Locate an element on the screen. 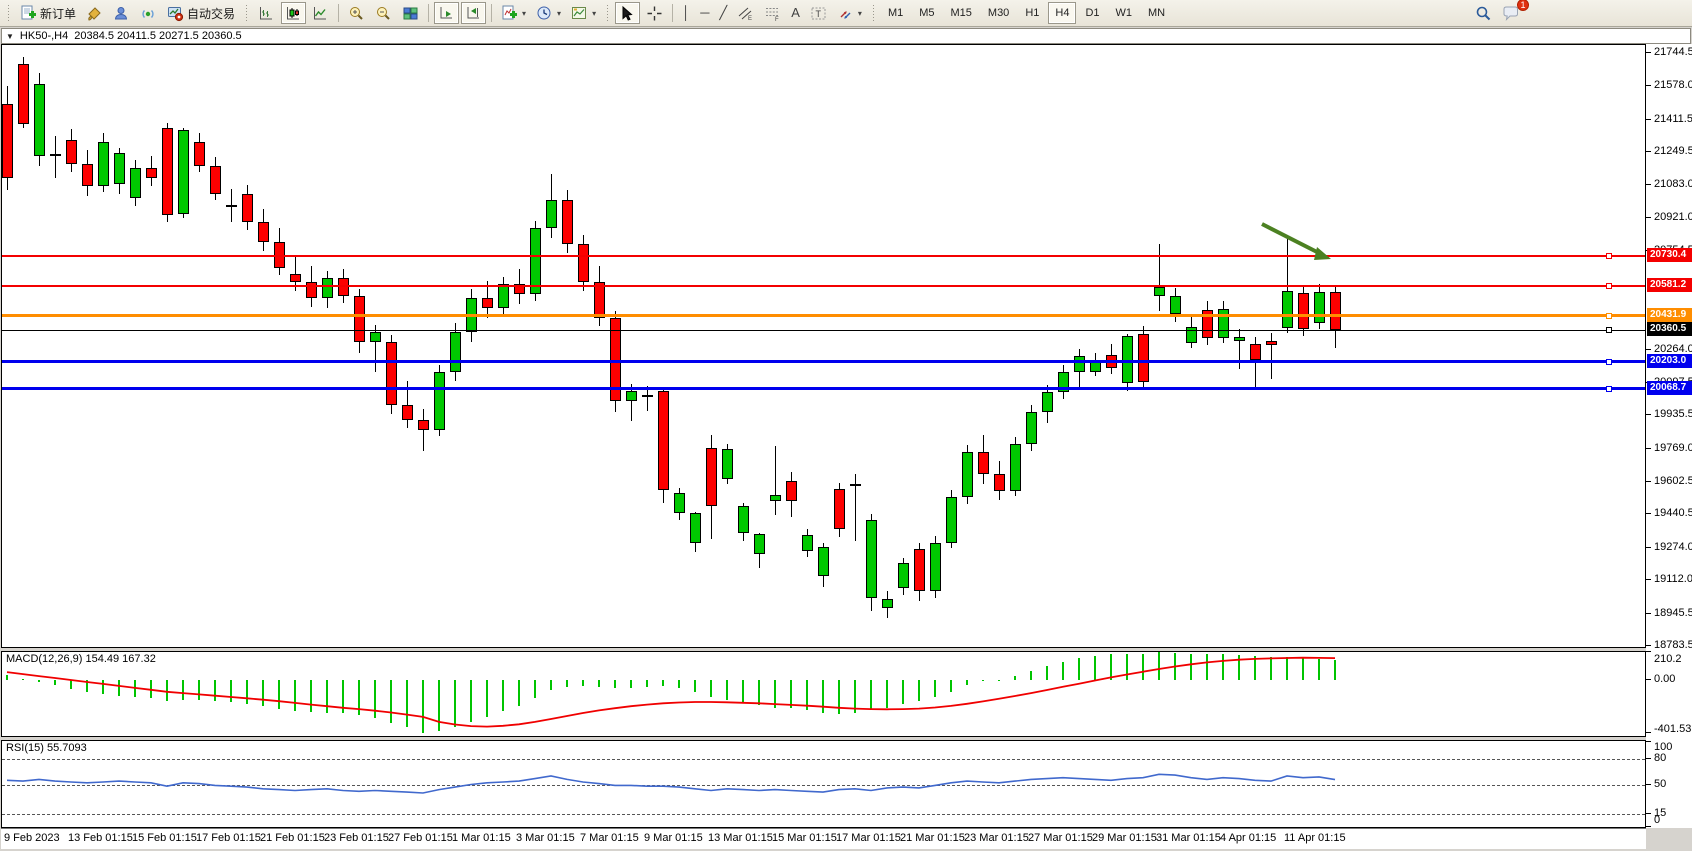 Image resolution: width=1692 pixels, height=851 pixels. text-label-button: T is located at coordinates (818, 13).